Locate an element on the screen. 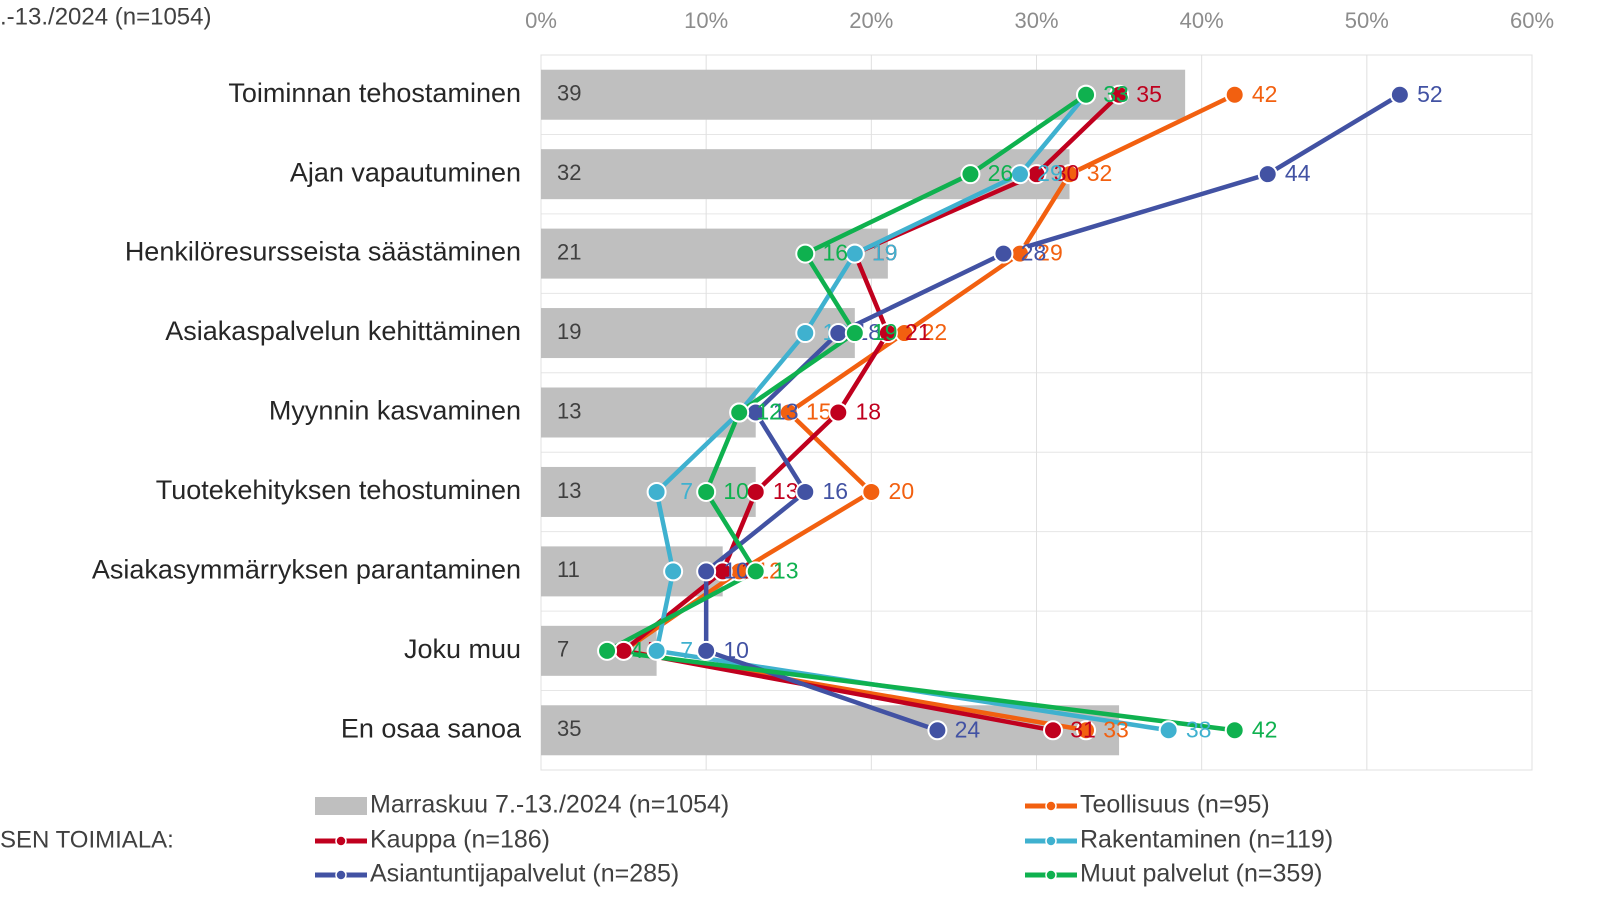 The height and width of the screenshot is (915, 1601). bar-value-label: 11 is located at coordinates (568, 569).